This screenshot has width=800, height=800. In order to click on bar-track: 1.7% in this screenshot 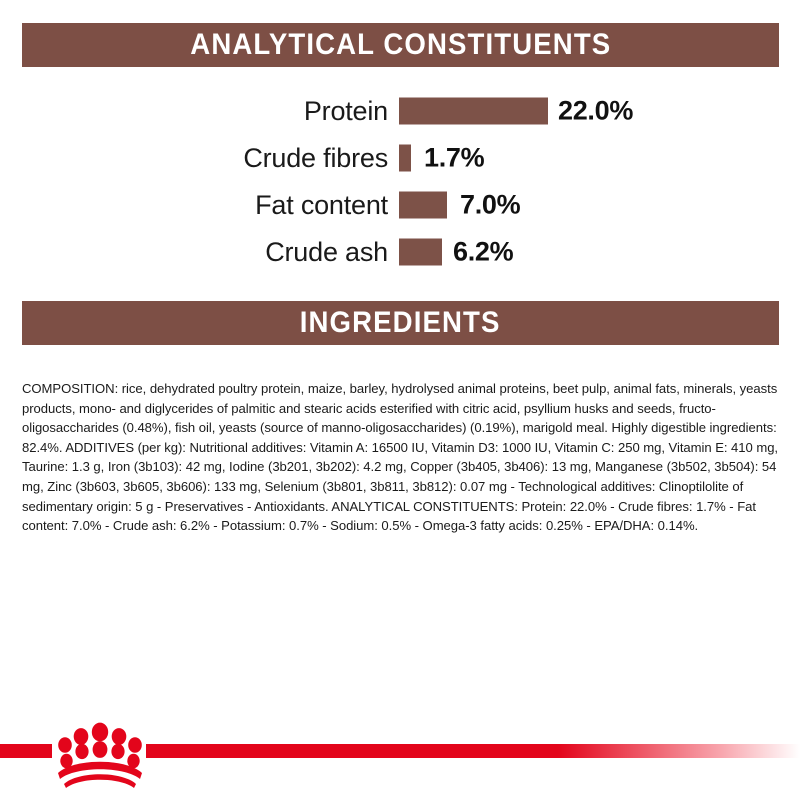, I will do `click(594, 158)`.